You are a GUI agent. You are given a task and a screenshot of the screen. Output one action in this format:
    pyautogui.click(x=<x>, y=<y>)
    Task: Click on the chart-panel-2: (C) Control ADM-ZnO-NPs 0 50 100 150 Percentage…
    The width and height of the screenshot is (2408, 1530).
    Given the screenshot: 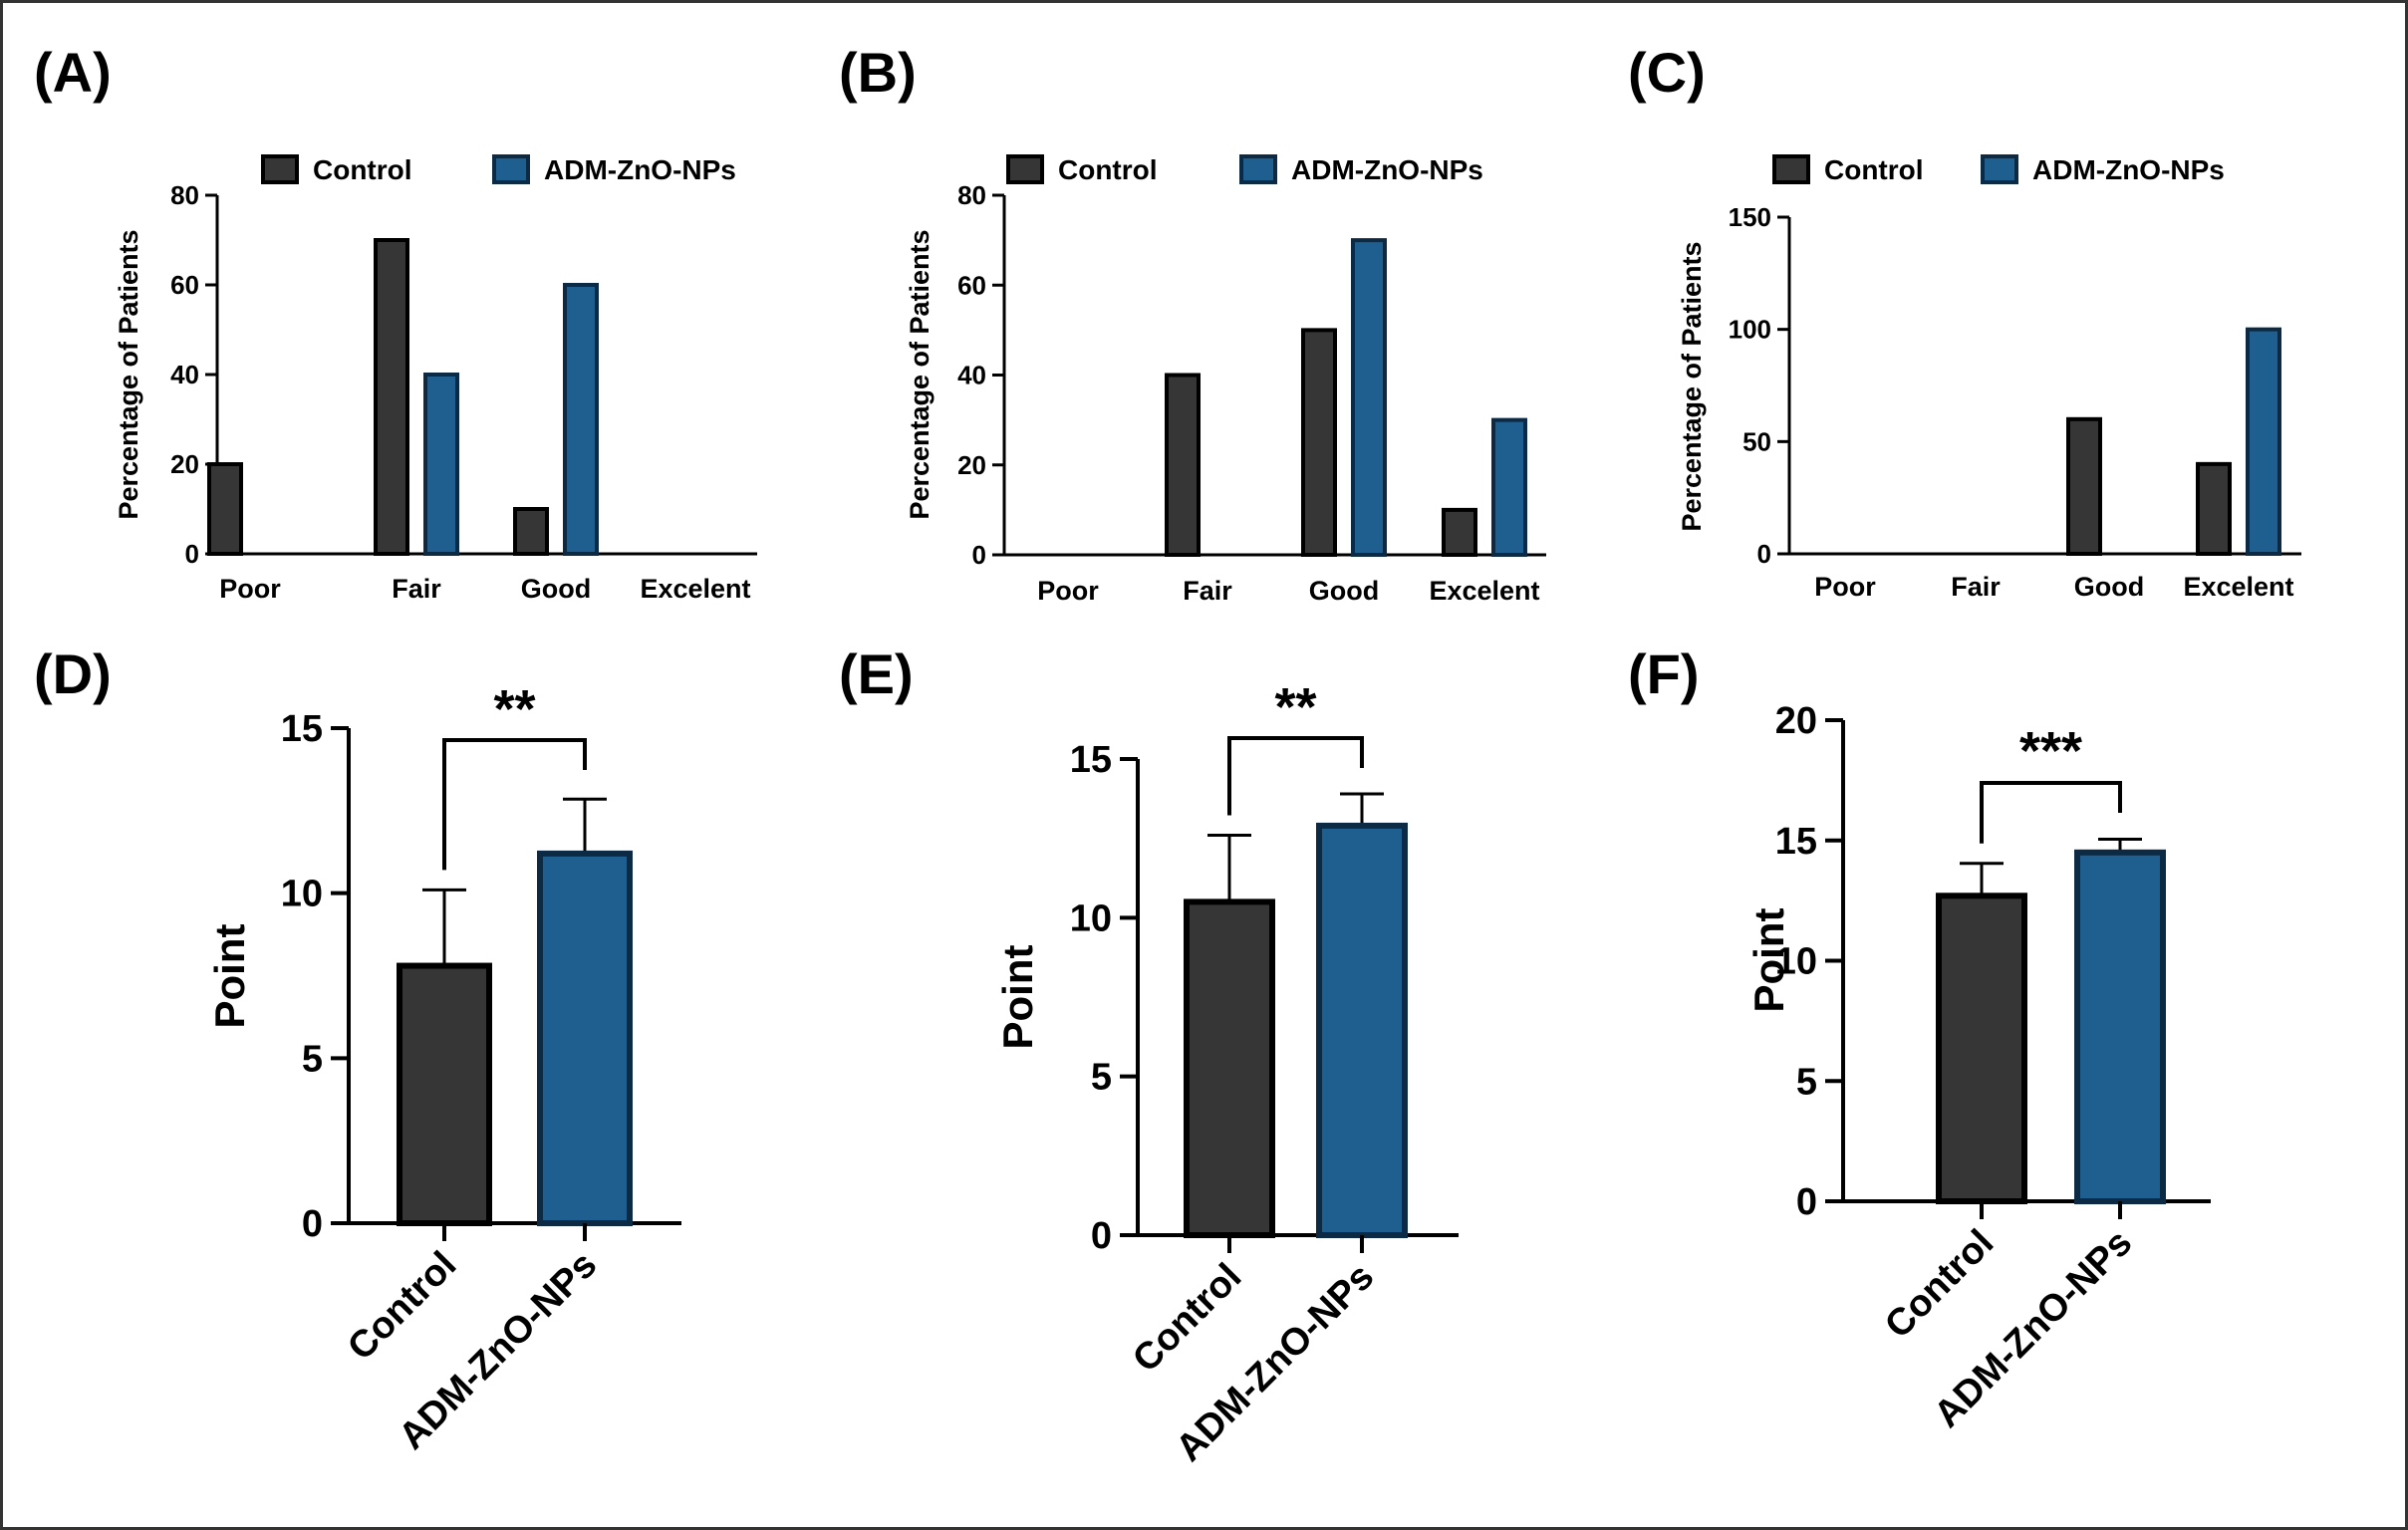 What is the action you would take?
    pyautogui.click(x=1964, y=321)
    